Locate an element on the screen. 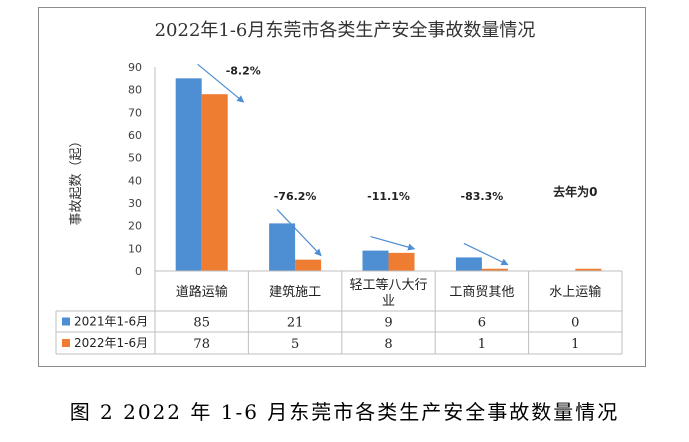  table-value: 78 is located at coordinates (201, 344).